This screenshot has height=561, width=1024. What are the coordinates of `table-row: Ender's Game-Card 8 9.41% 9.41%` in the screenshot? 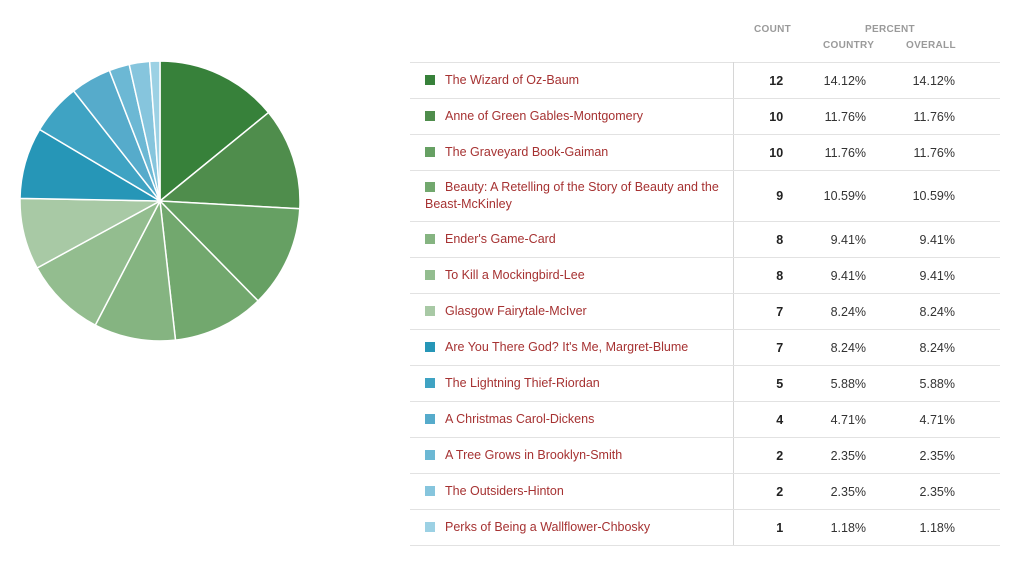 It's located at (705, 239).